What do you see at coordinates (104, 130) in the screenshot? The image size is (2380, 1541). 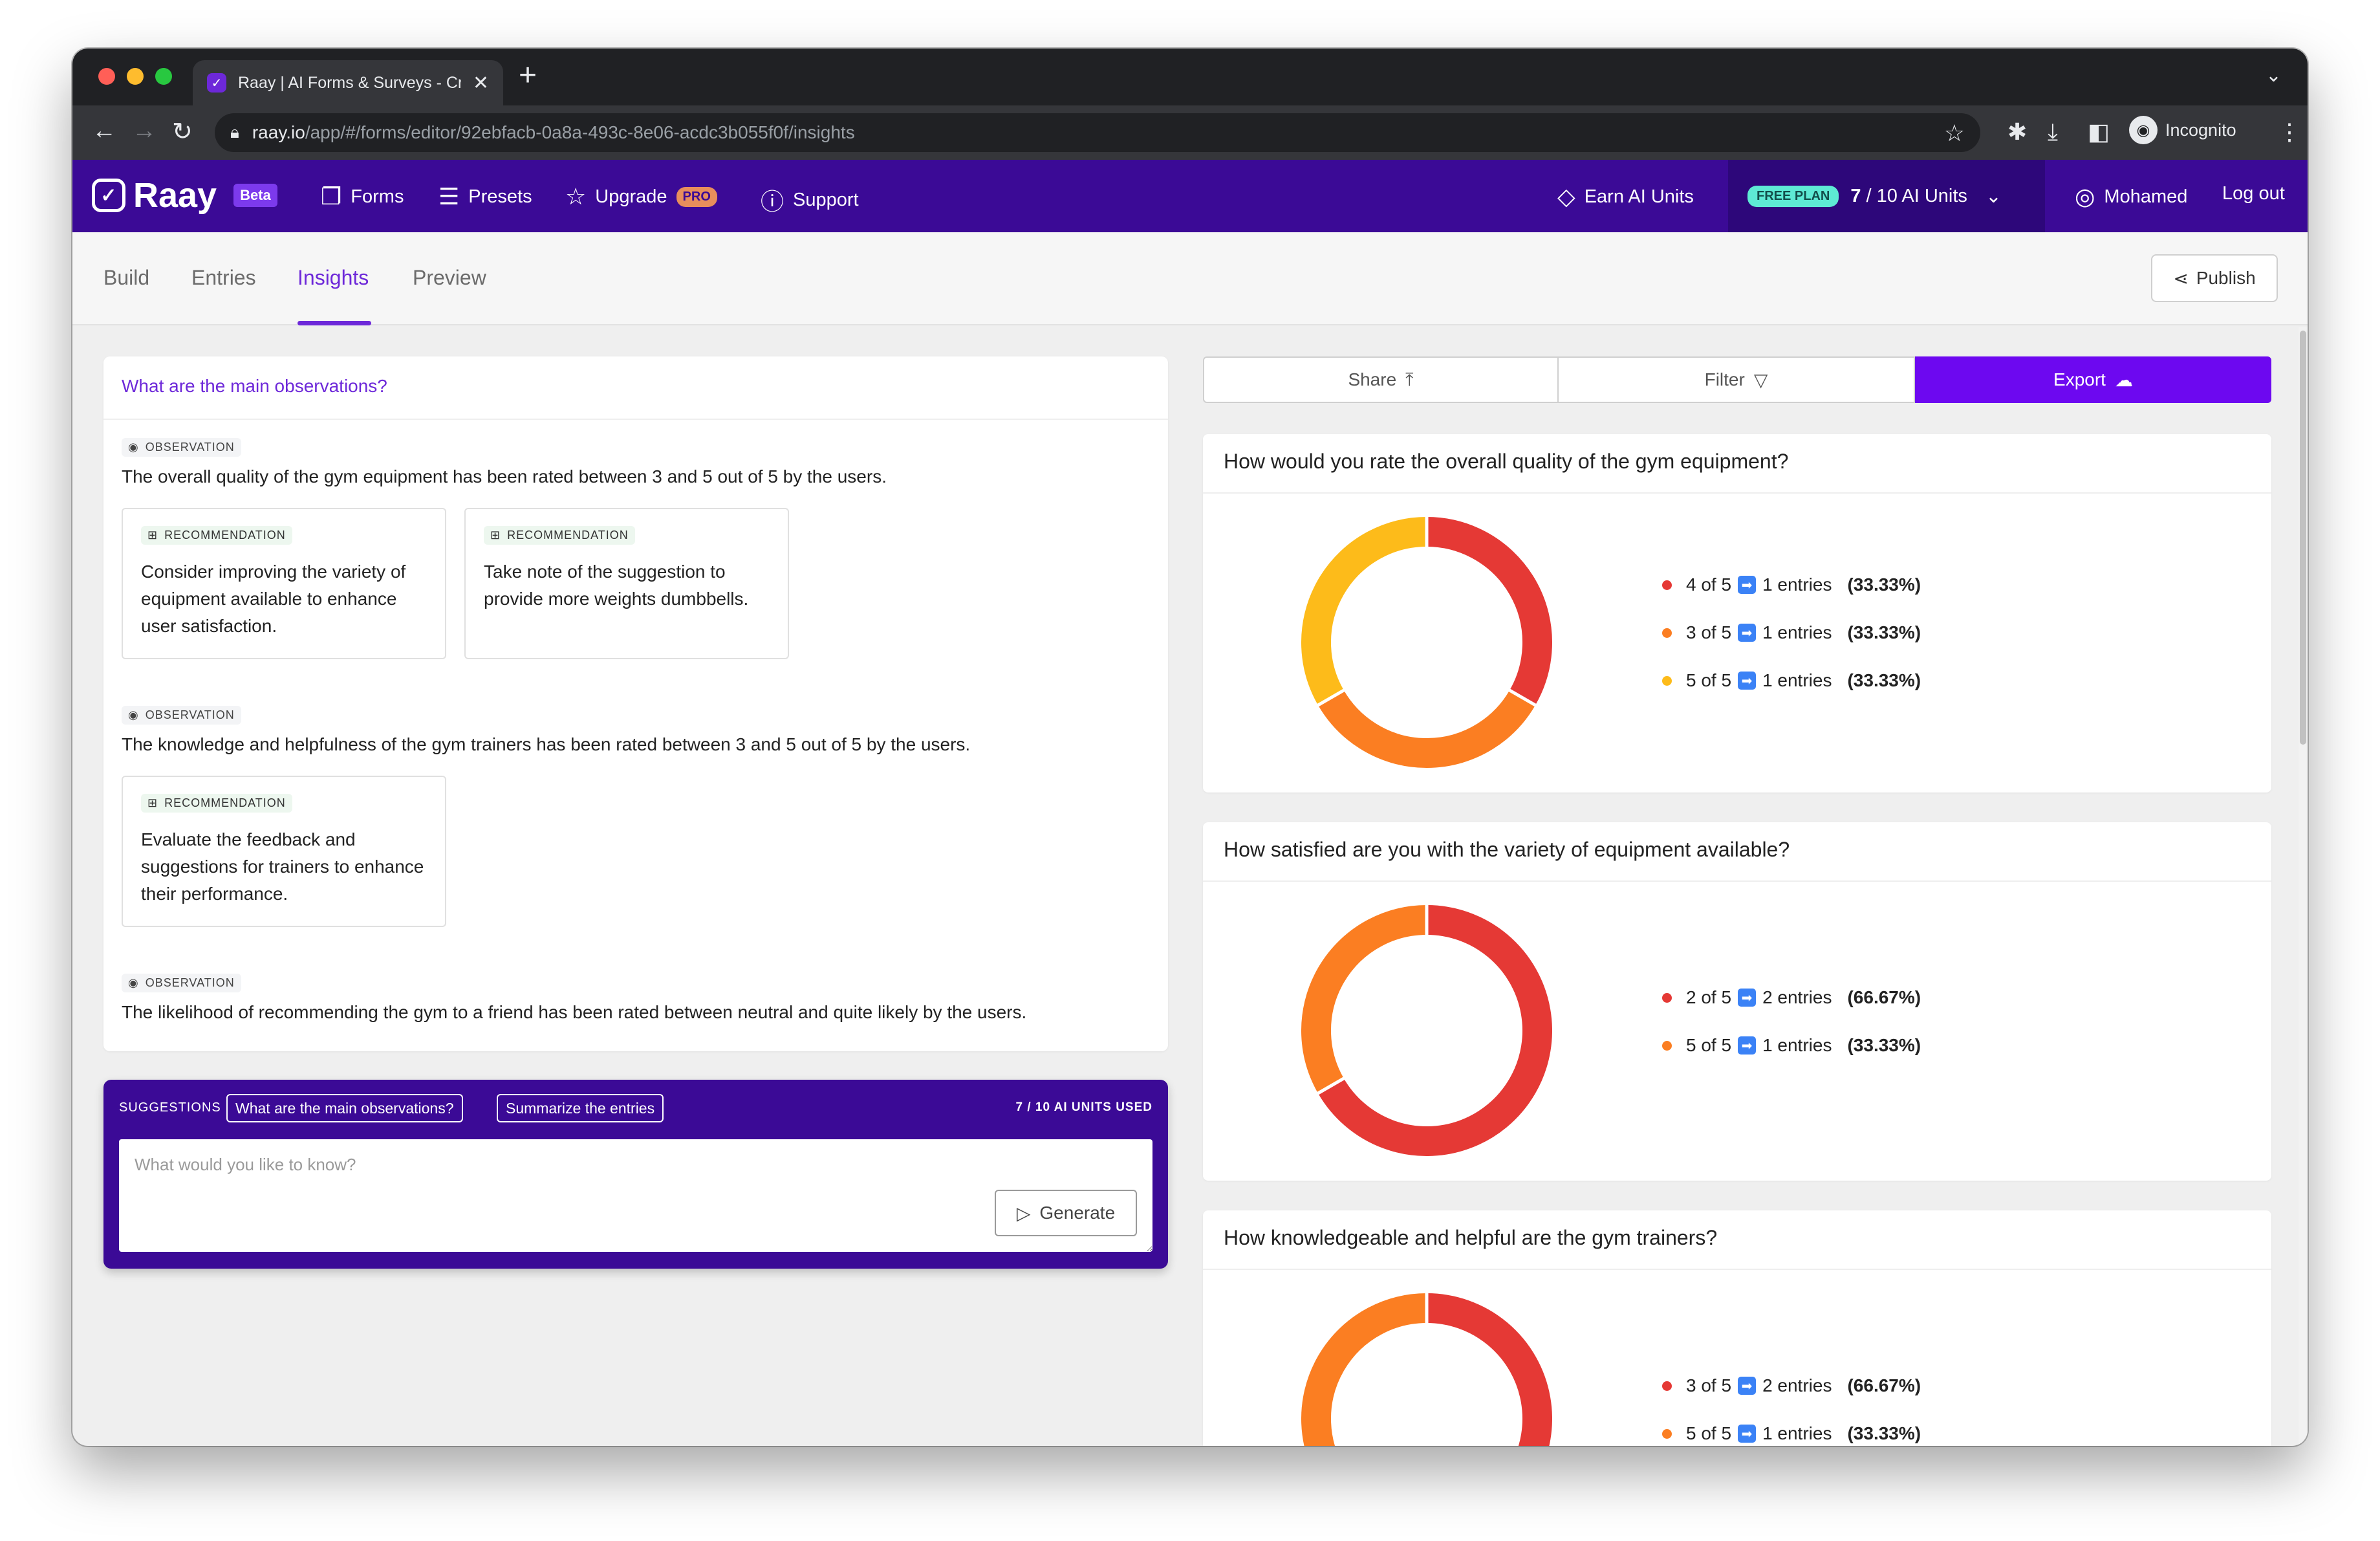 I see `back-icon: ←` at bounding box center [104, 130].